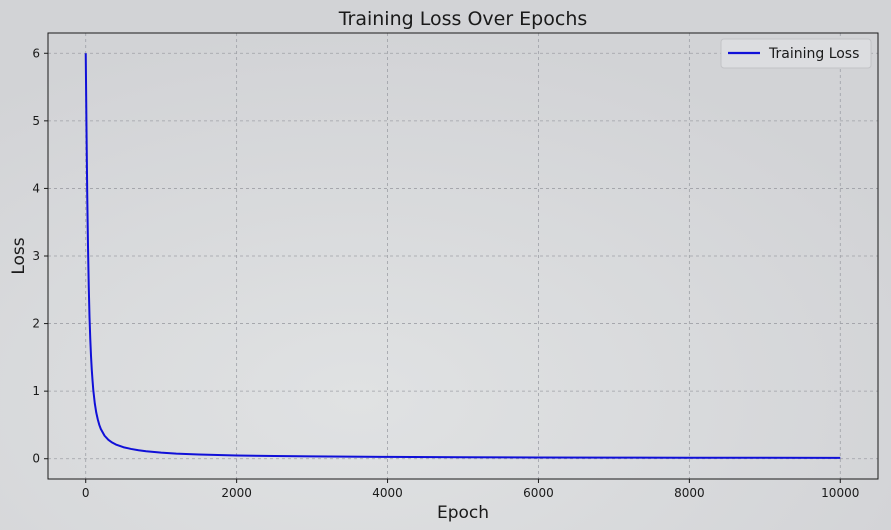 Image resolution: width=891 pixels, height=530 pixels. I want to click on x-tick-label: 10000, so click(840, 493).